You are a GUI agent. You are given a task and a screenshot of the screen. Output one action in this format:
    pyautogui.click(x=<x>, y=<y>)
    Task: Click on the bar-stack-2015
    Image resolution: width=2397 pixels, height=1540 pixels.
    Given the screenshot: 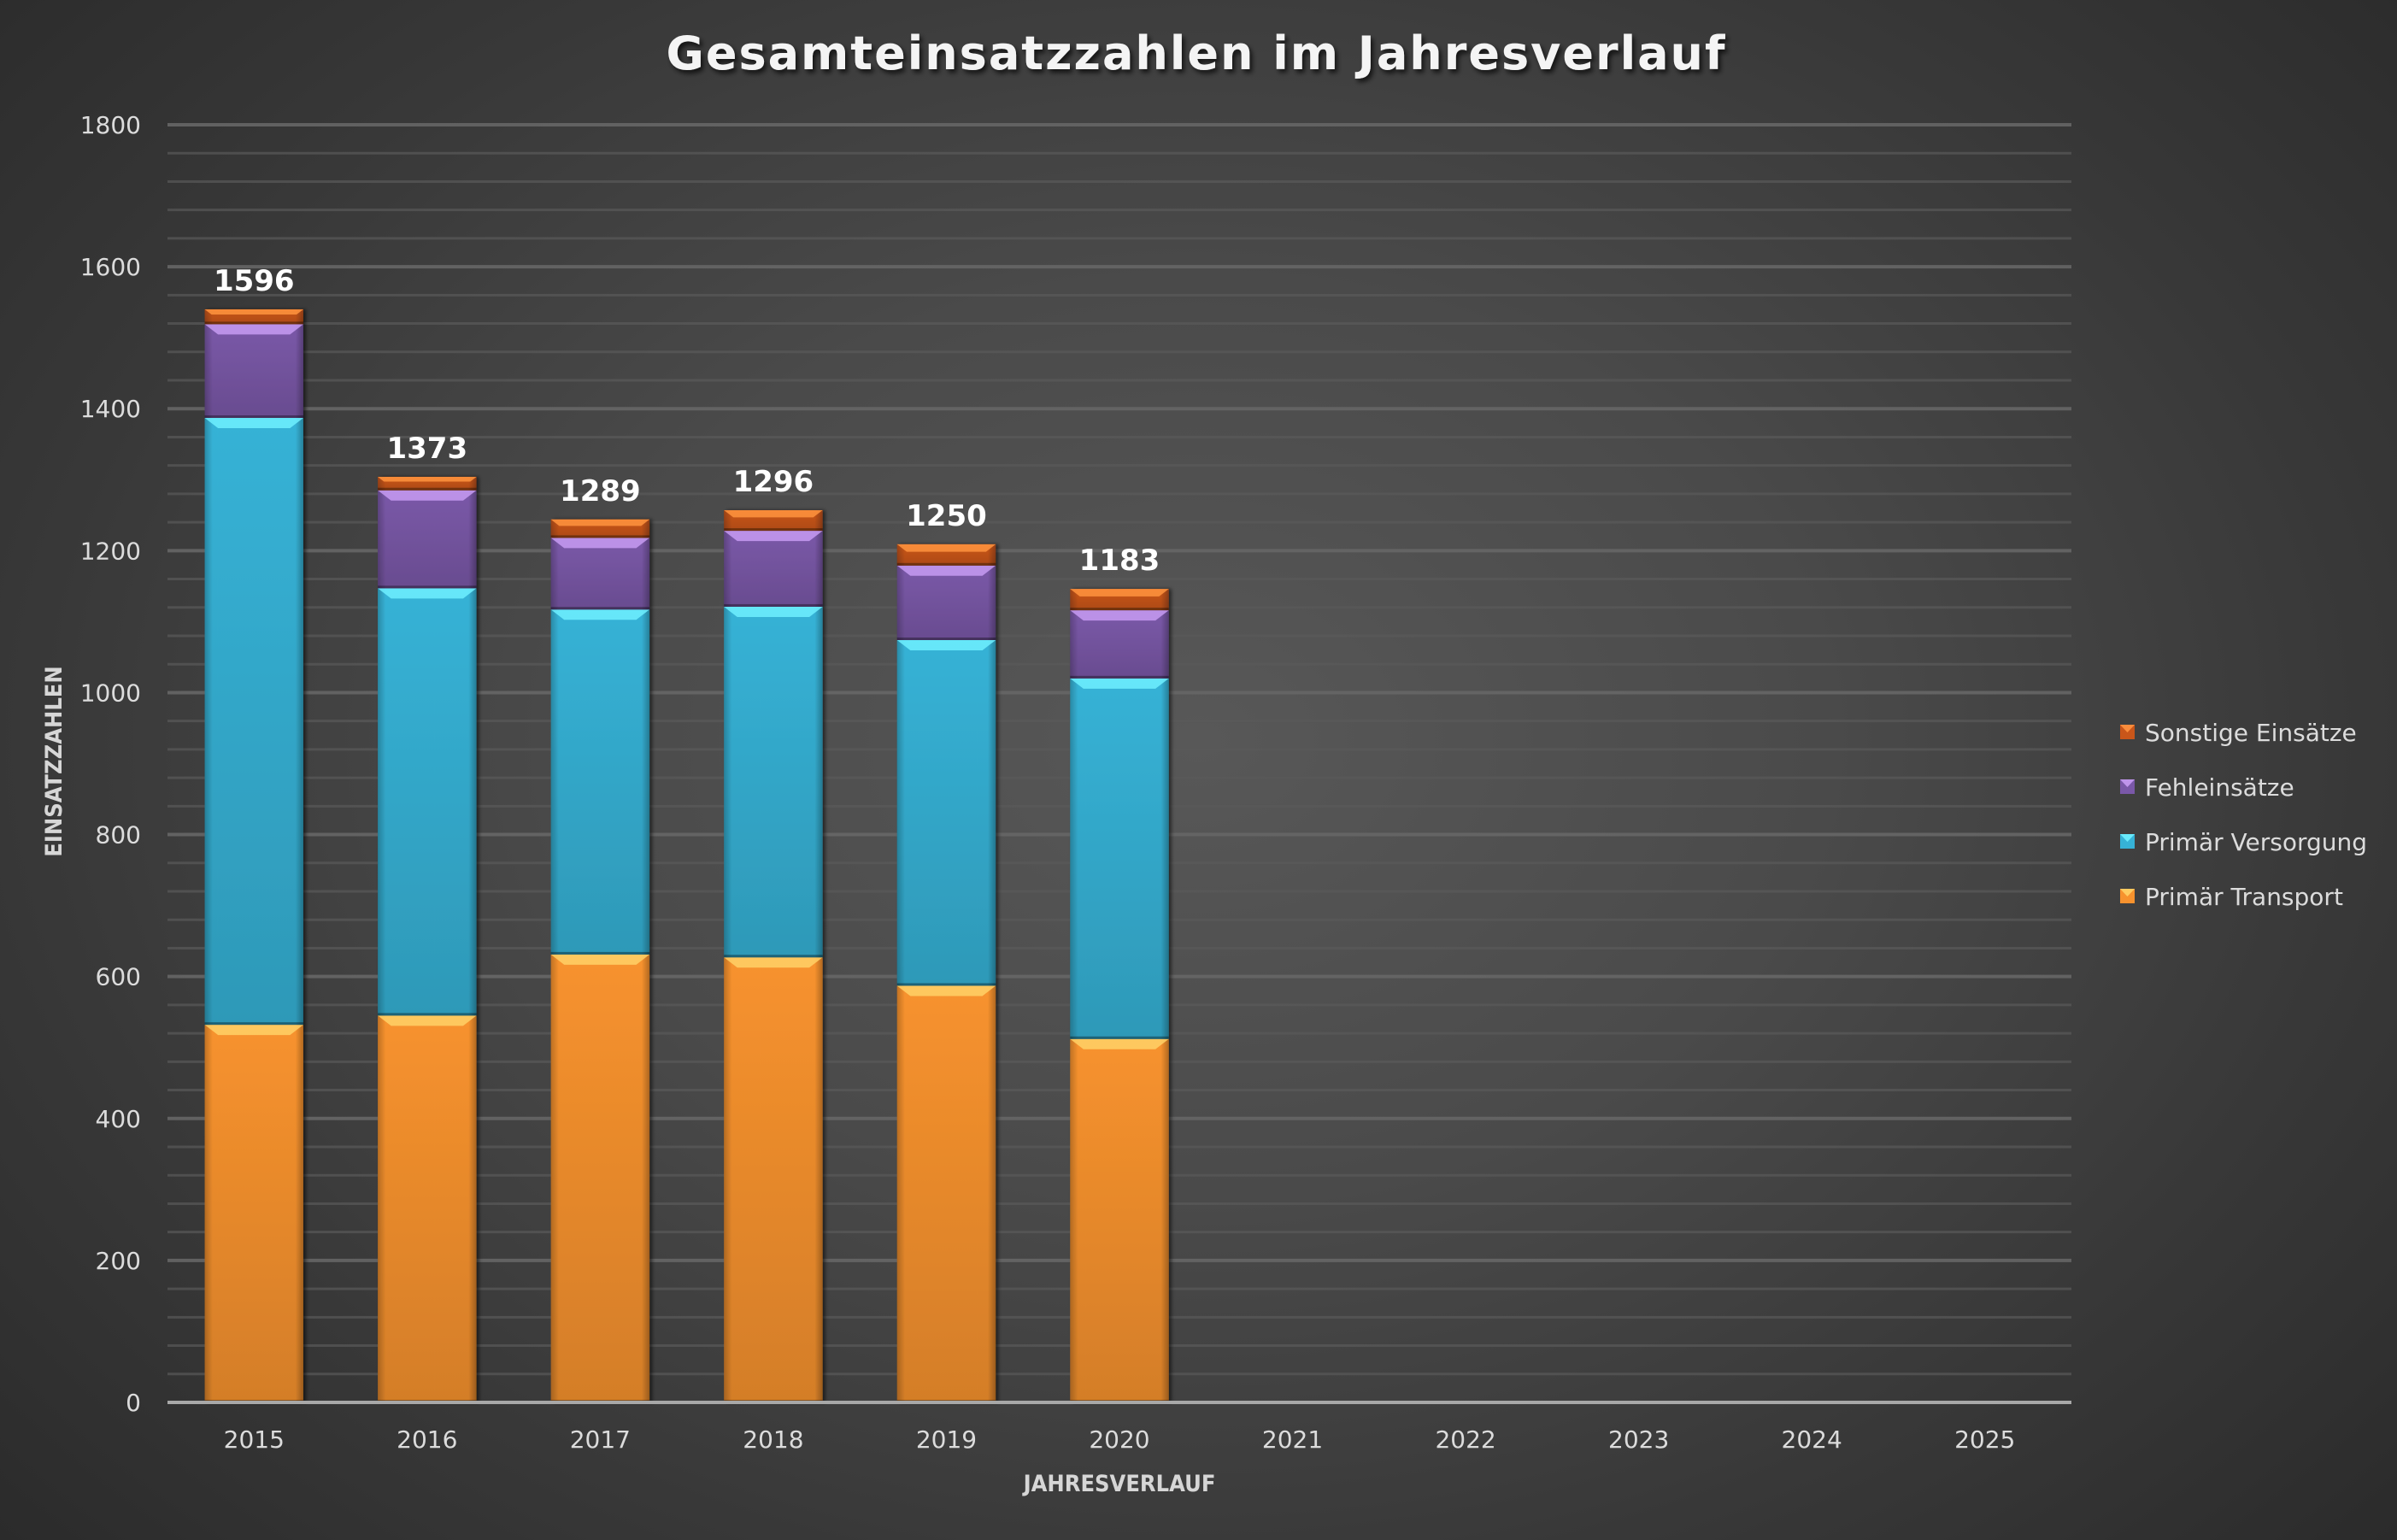 What is the action you would take?
    pyautogui.click(x=253, y=855)
    